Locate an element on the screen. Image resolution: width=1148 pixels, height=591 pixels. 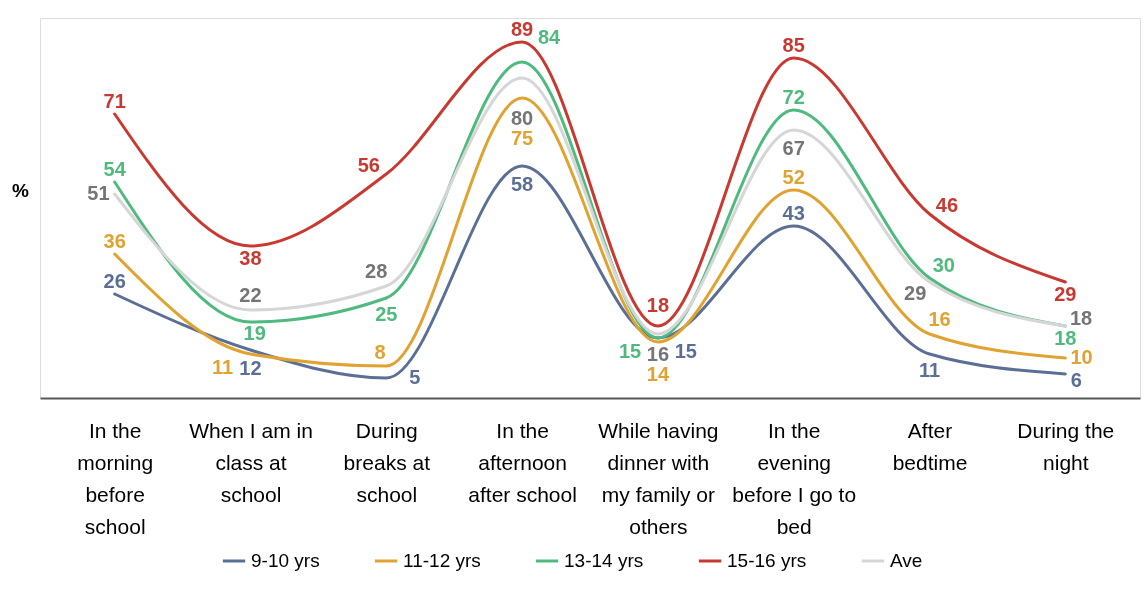
y-axis-title: % is located at coordinates (21, 190).